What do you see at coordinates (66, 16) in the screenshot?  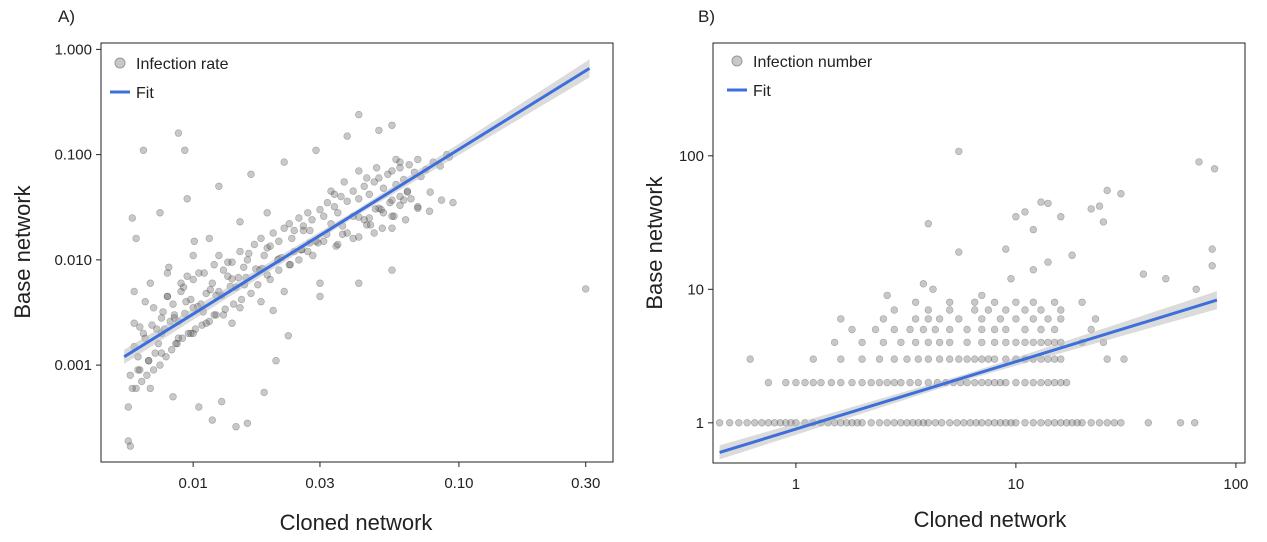 I see `panel-a-label: A)` at bounding box center [66, 16].